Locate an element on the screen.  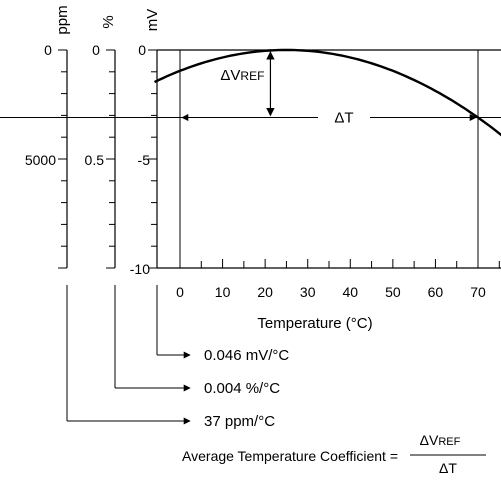
delta-t-label: ΔT is located at coordinates (343, 118).